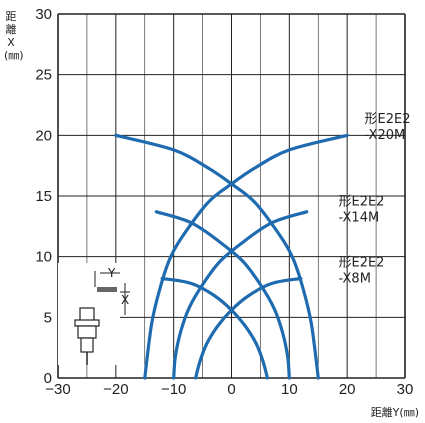 The width and height of the screenshot is (425, 423). What do you see at coordinates (173, 389) in the screenshot?
I see `x-tick-label: −10` at bounding box center [173, 389].